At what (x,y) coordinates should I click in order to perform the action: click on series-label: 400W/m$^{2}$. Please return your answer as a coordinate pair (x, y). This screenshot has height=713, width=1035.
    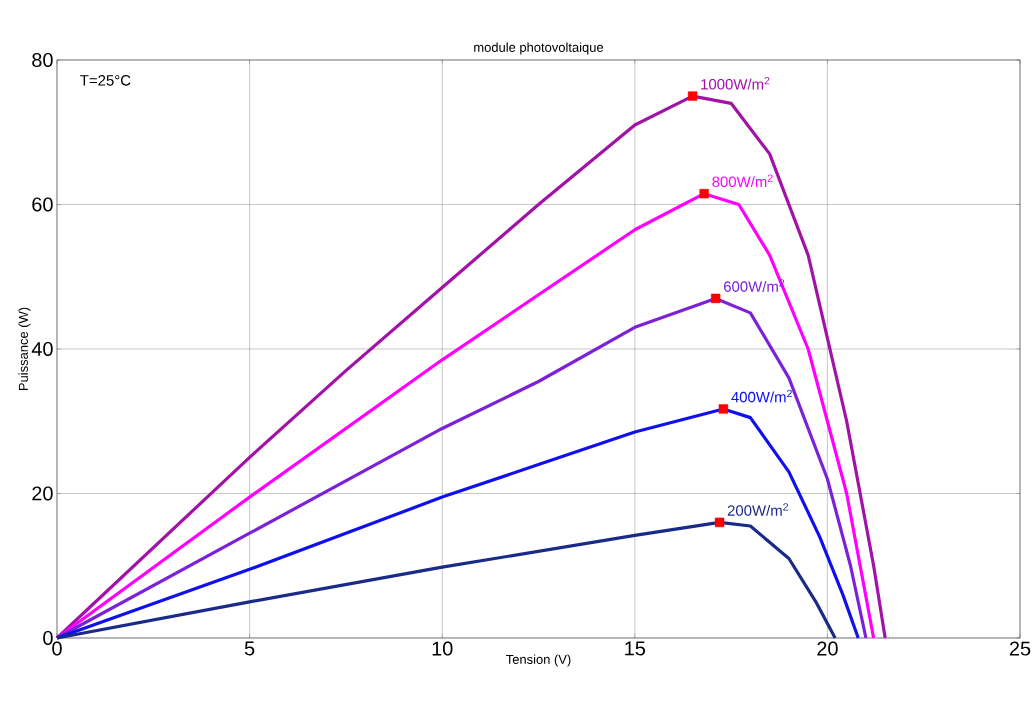
    Looking at the image, I should click on (761, 396).